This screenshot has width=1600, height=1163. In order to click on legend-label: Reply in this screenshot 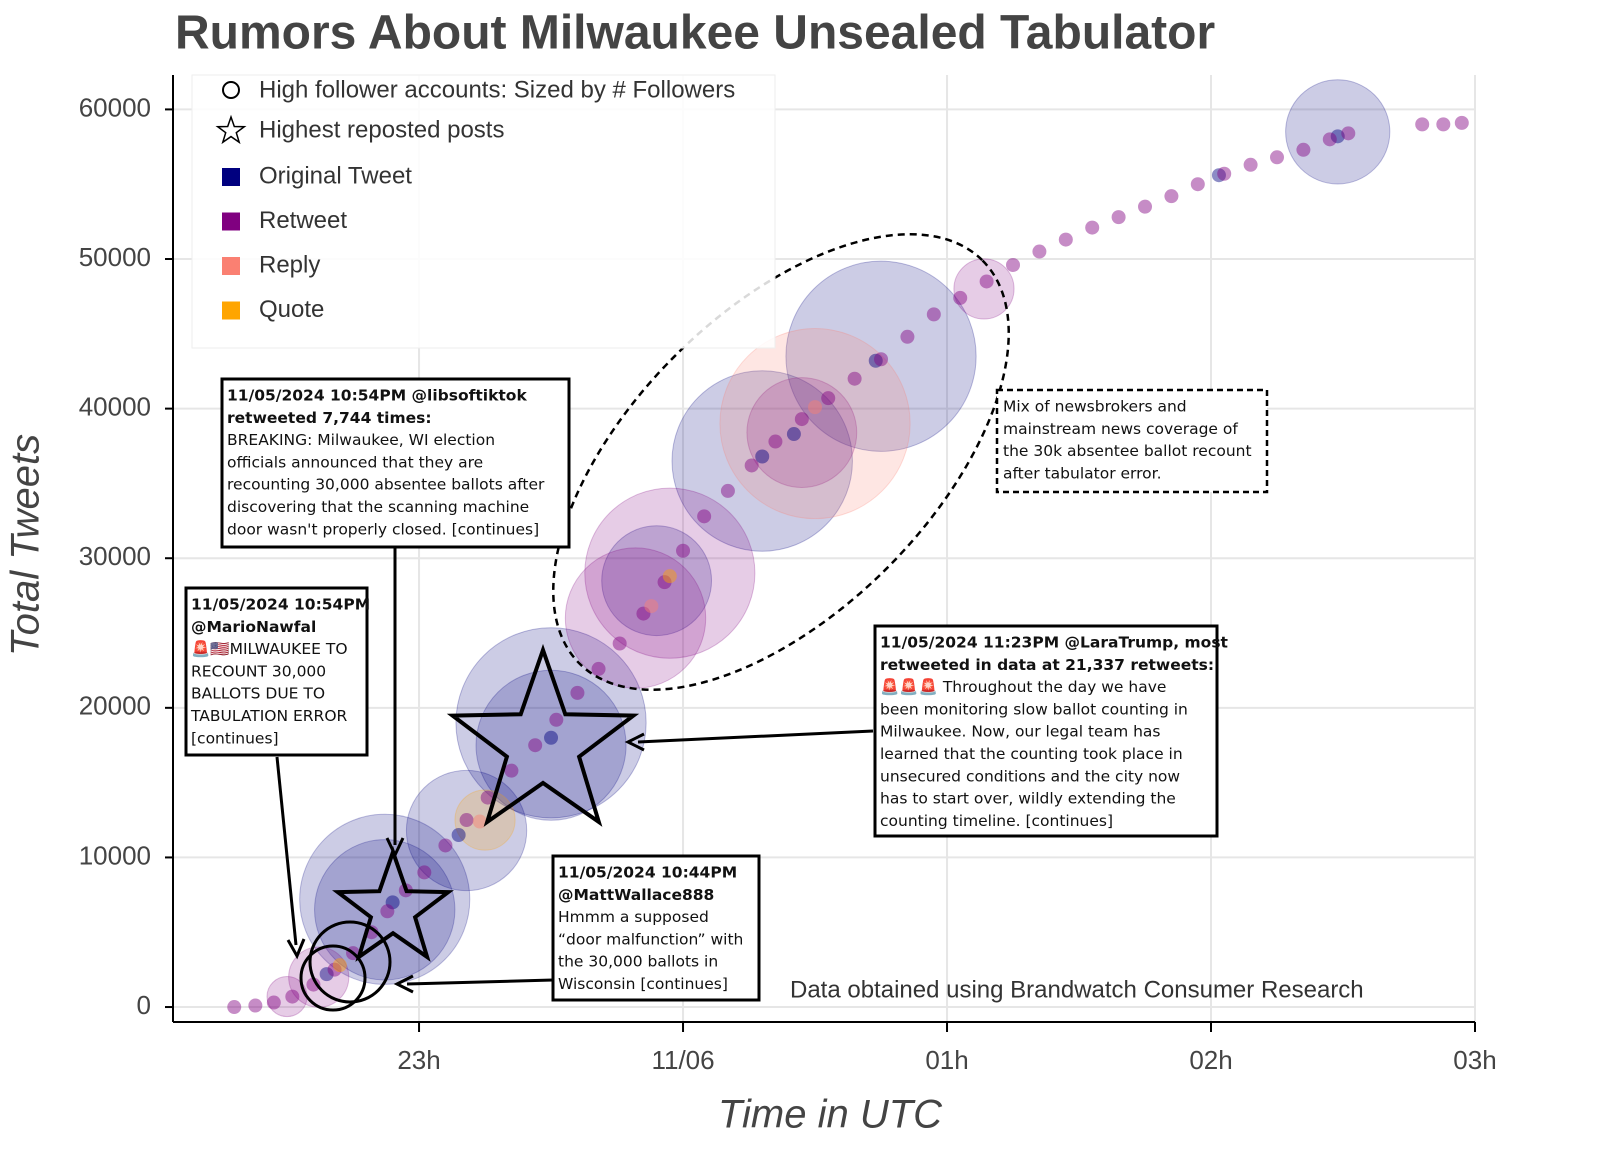, I will do `click(289, 264)`.